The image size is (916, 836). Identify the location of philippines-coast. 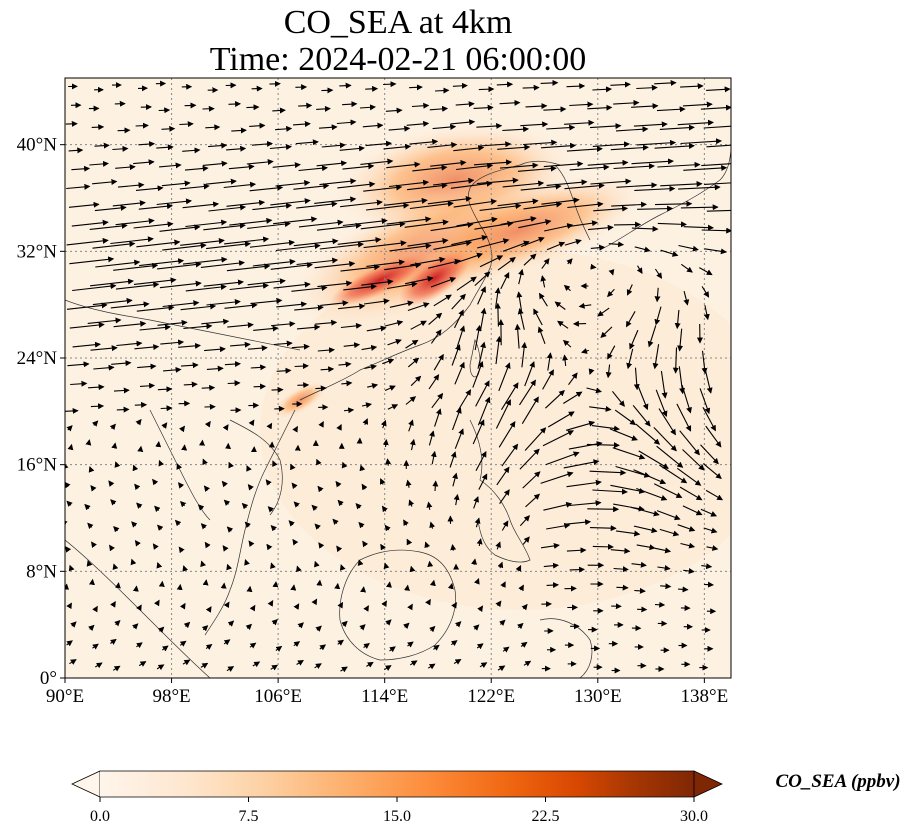
(500, 491).